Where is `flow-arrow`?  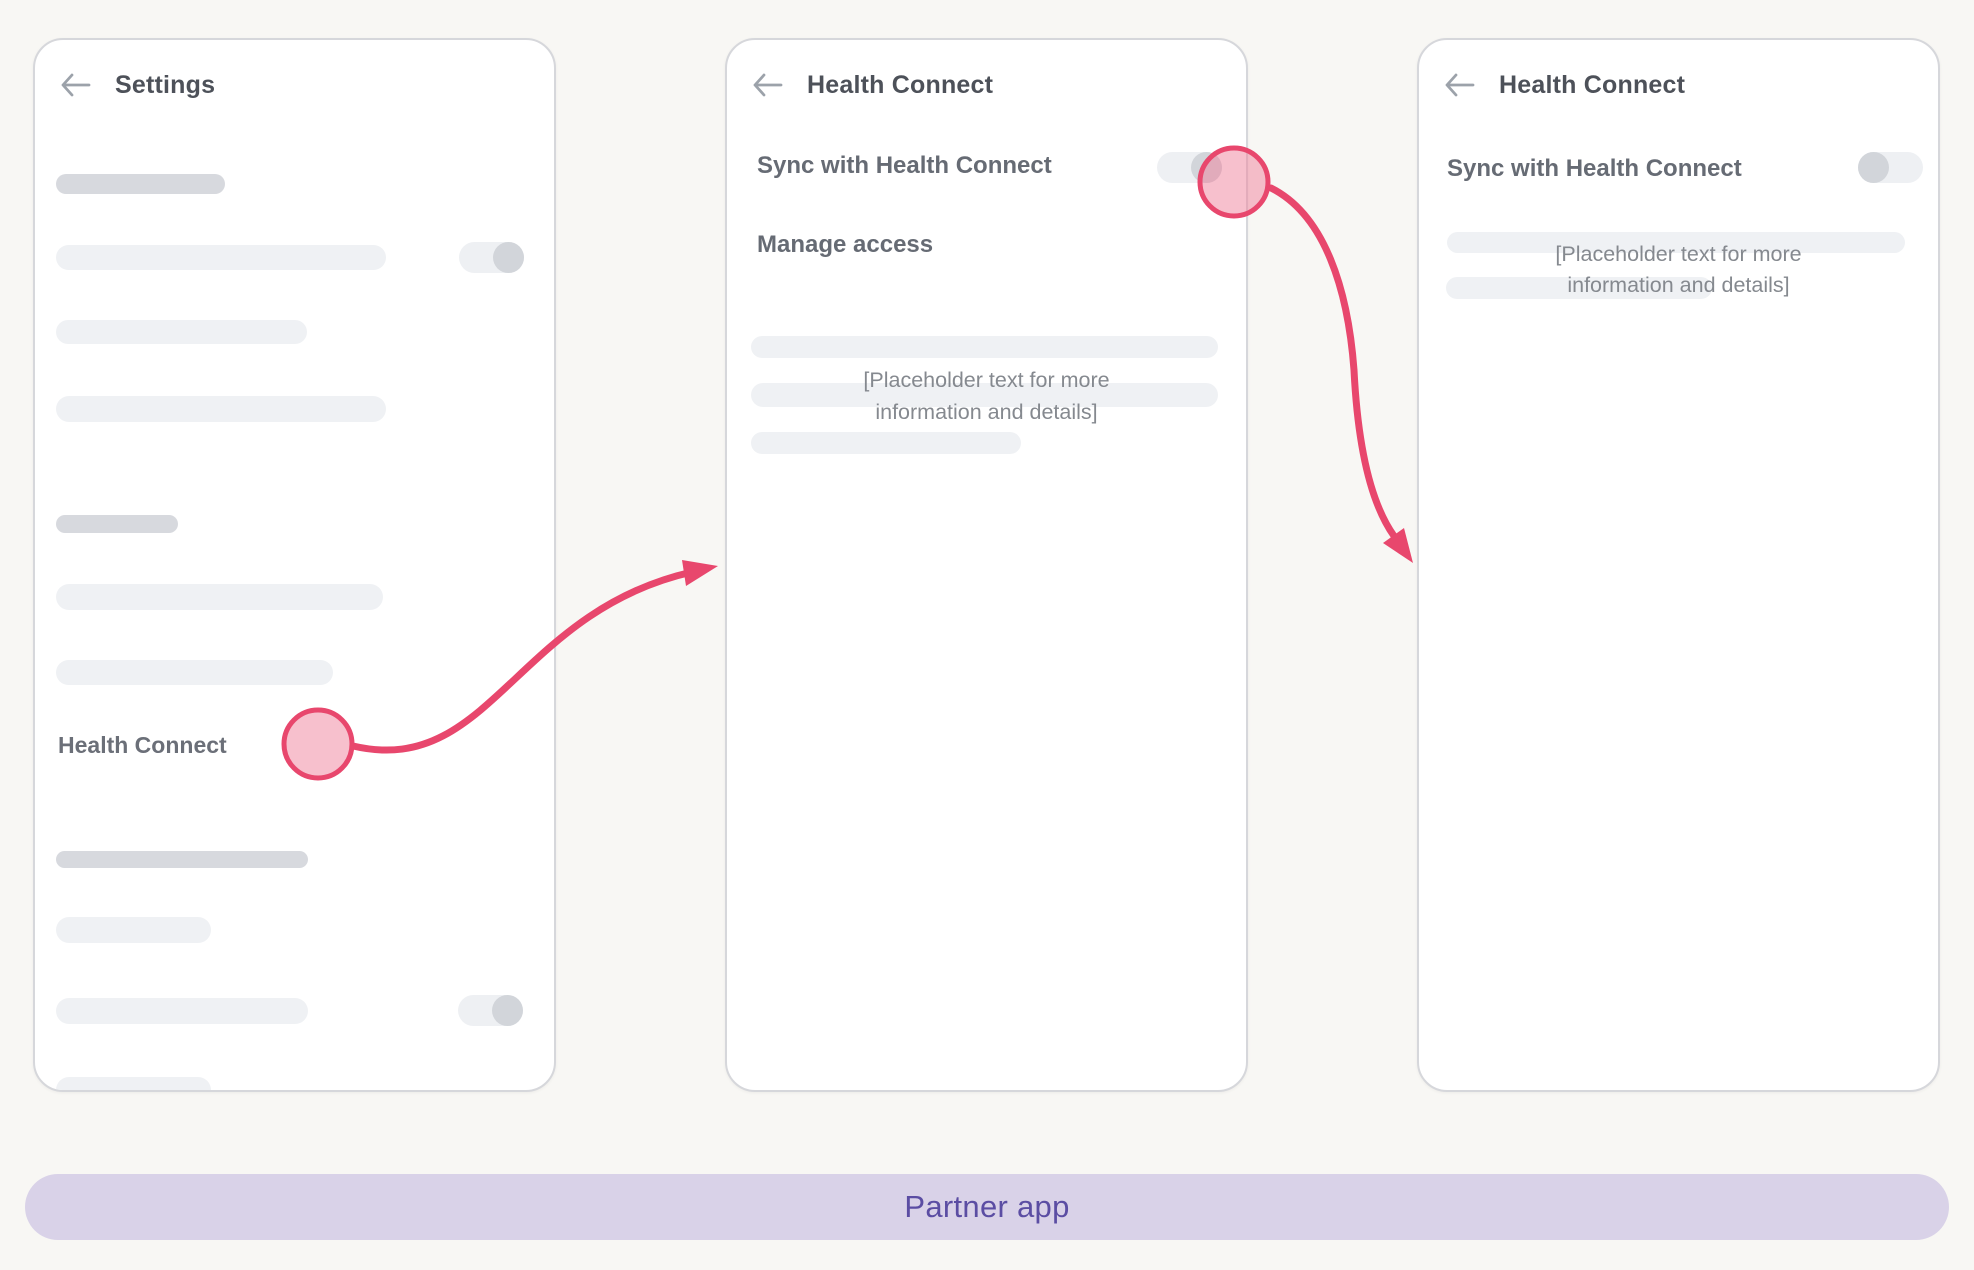 flow-arrow is located at coordinates (1332, 362).